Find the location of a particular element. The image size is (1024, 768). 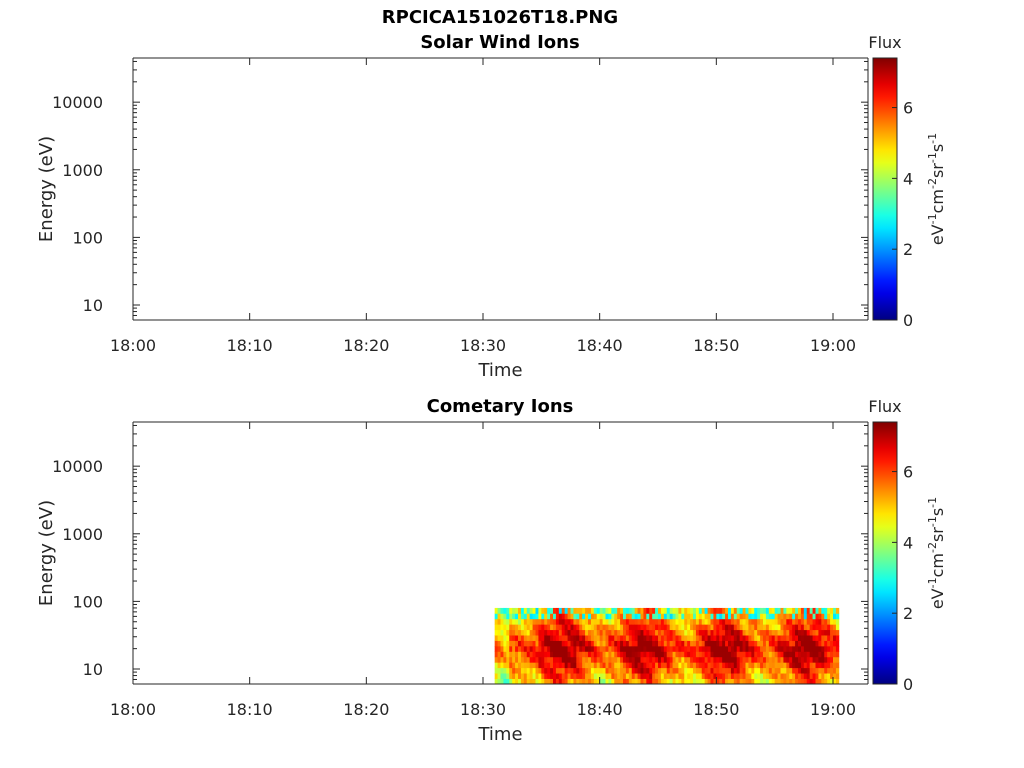

chart-title: Cometary Ions is located at coordinates (500, 406).